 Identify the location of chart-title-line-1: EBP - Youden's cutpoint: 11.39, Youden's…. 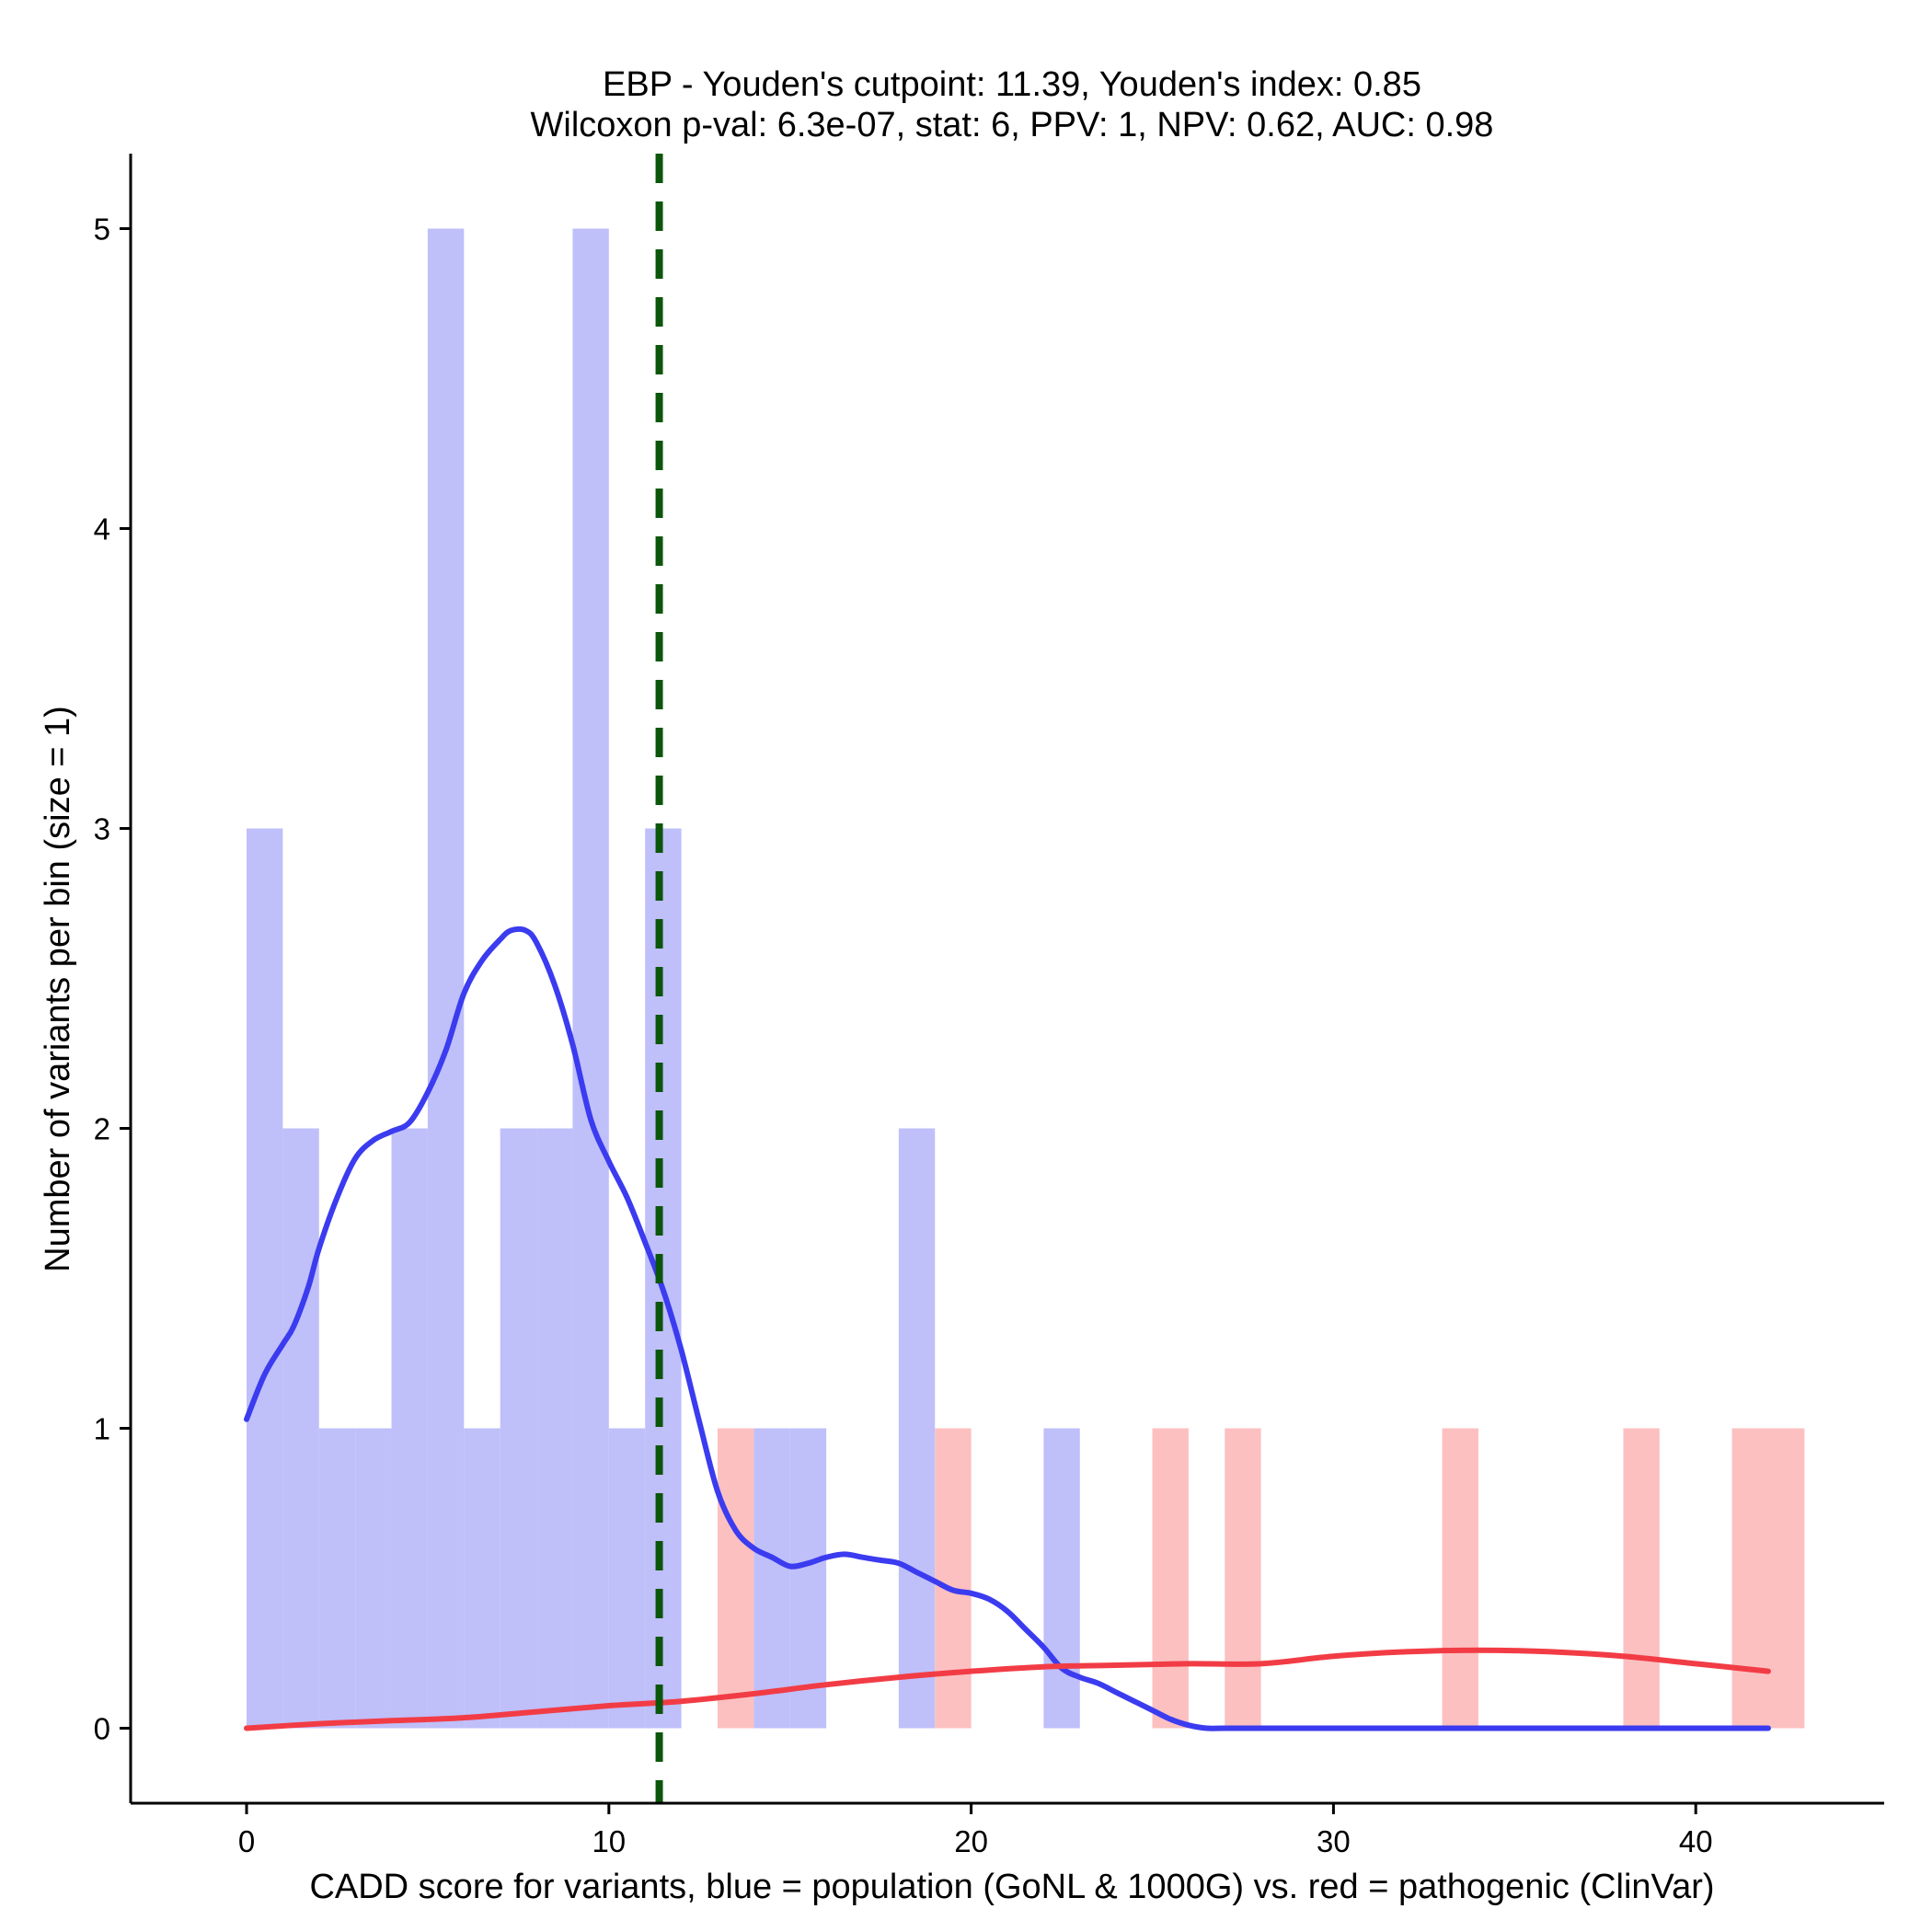
(1012, 84).